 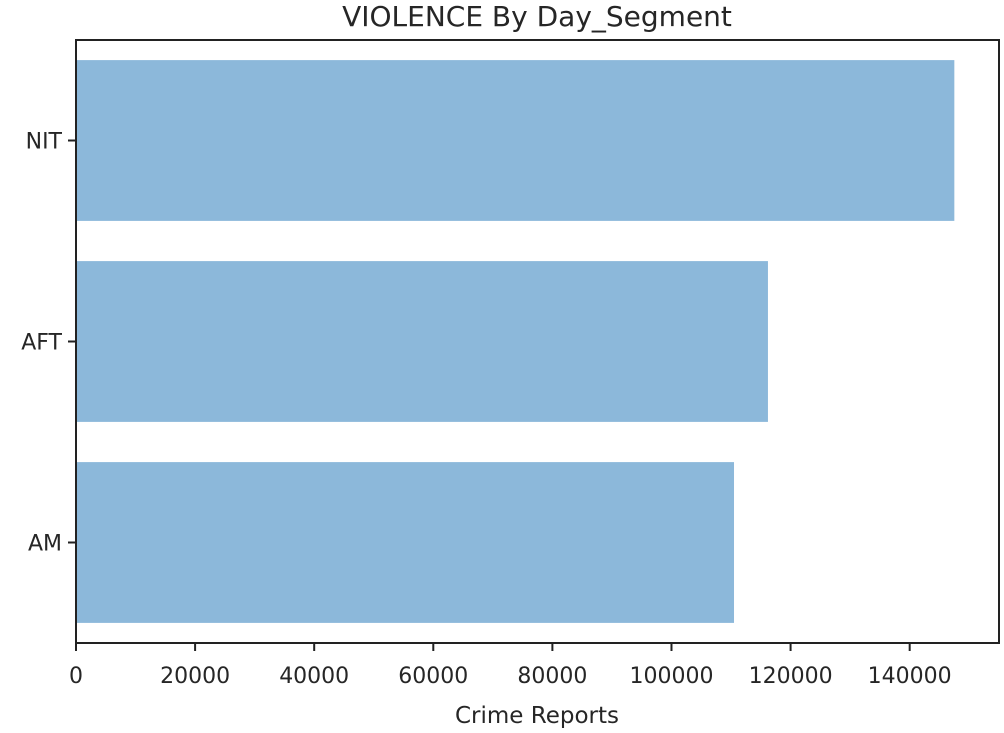 I want to click on x-tick-label: 80000, so click(x=552, y=676).